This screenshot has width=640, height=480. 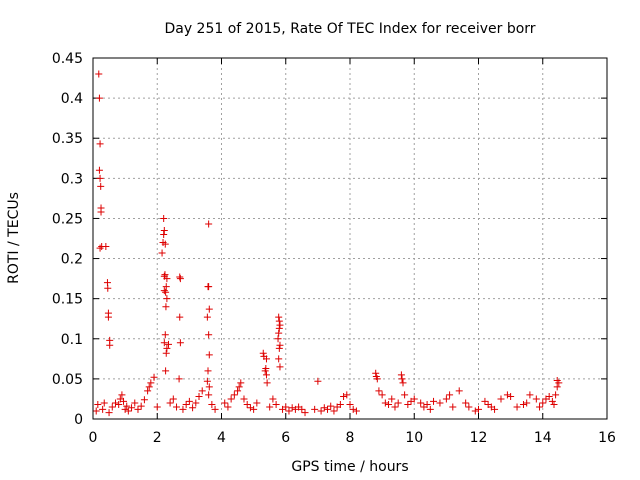 I want to click on y-tick-label: 0, so click(x=78, y=420).